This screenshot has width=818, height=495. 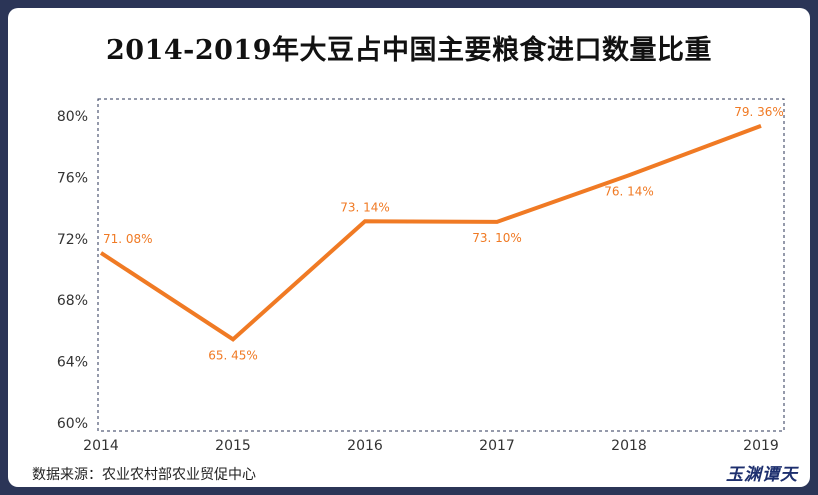 What do you see at coordinates (72, 363) in the screenshot?
I see `y-tick-label: 64%` at bounding box center [72, 363].